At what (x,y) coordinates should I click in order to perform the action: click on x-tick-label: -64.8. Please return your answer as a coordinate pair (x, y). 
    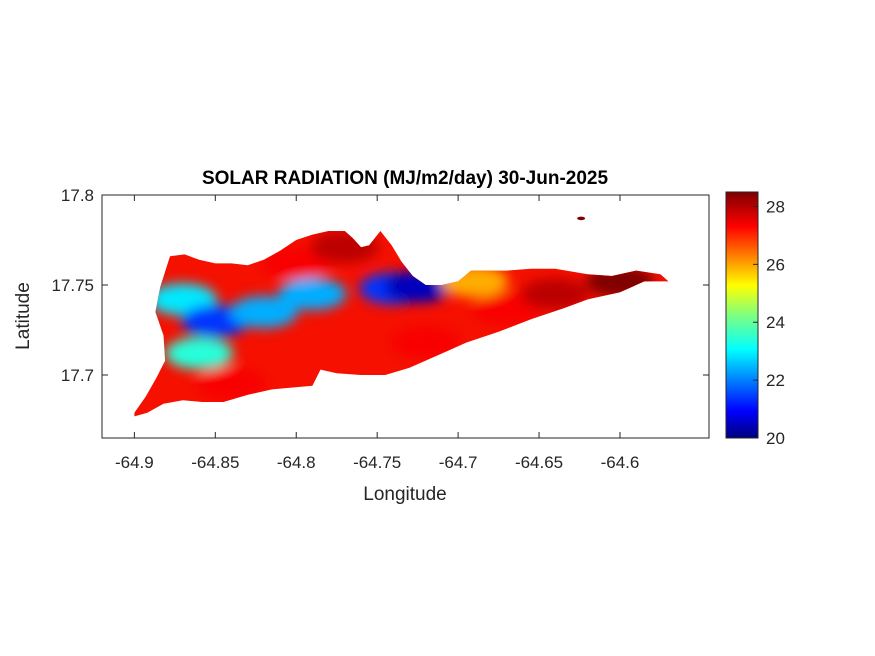
    Looking at the image, I should click on (296, 462).